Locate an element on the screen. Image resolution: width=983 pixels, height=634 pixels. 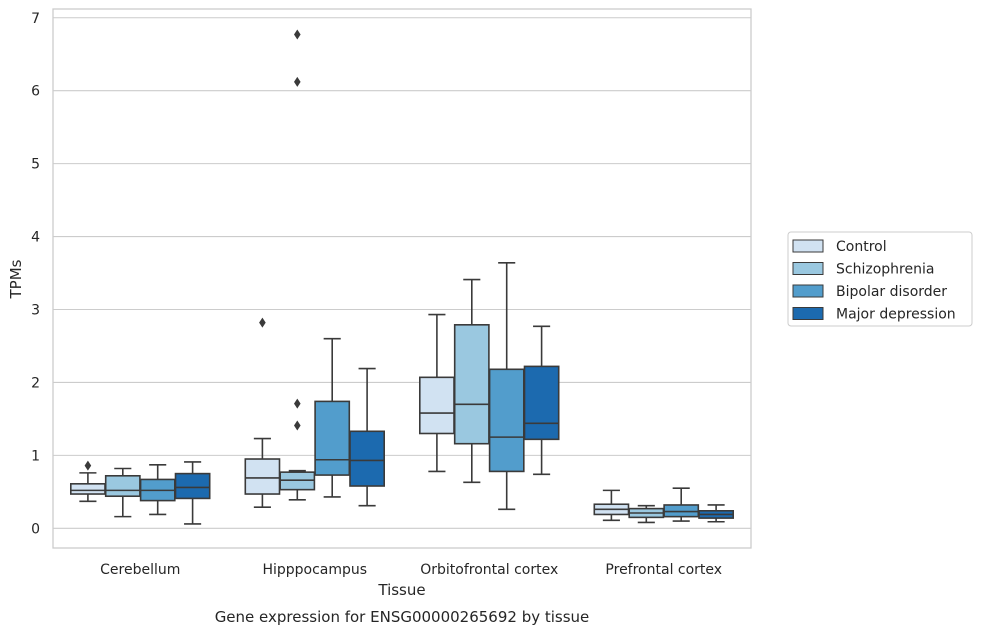
x-tick-label: Cerebellum is located at coordinates (140, 570).